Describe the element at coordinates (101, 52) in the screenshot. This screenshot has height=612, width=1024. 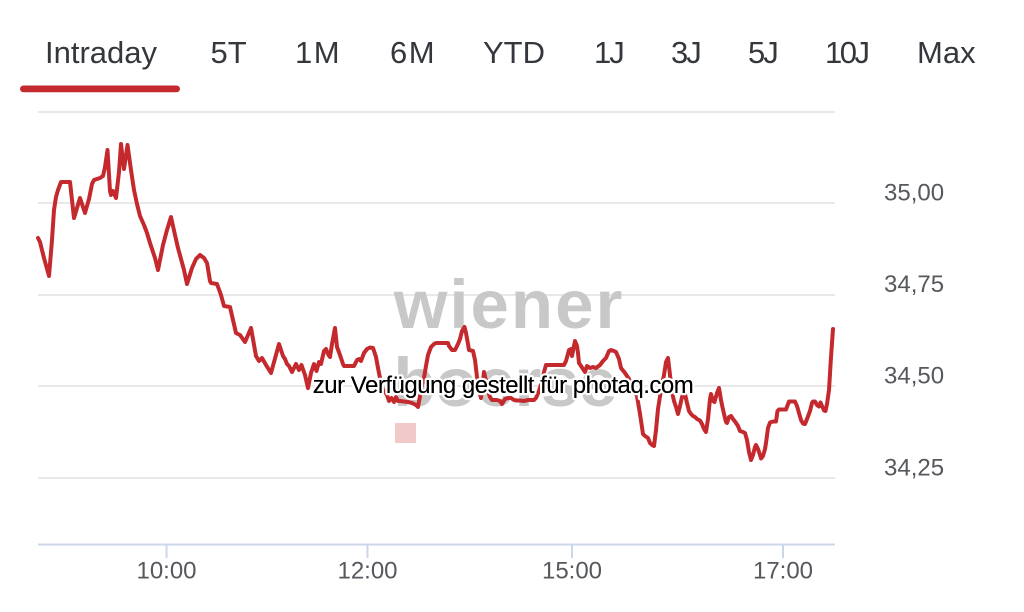
I see `svg-text: Intraday` at that location.